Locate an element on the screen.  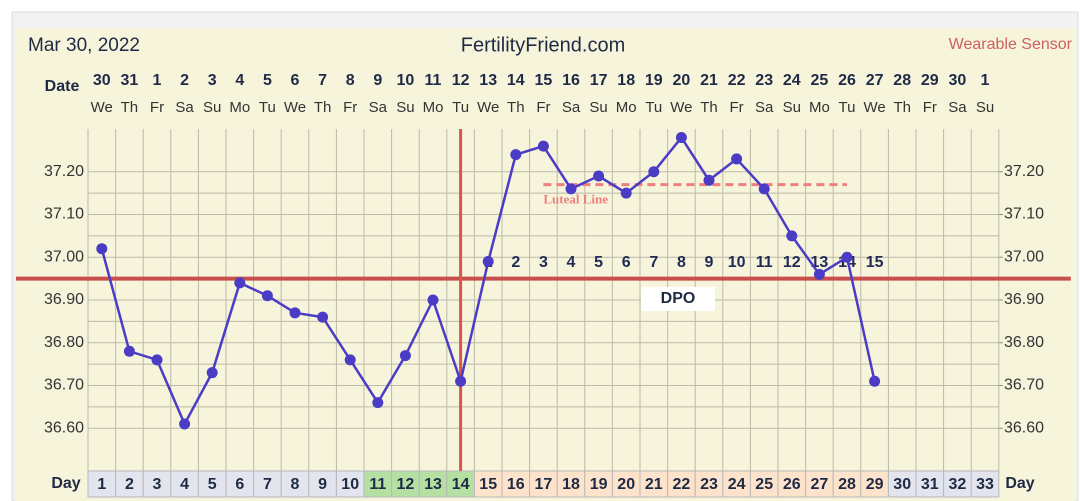
x-tick-label: 25 is located at coordinates (764, 484).